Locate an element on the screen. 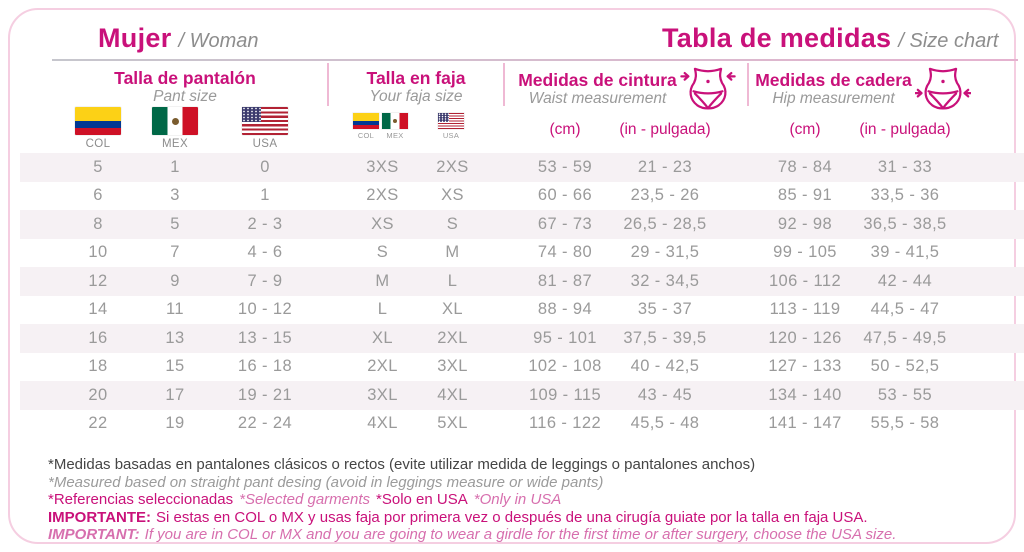 This screenshot has width=1024, height=552. cell-pant-col: 8 is located at coordinates (98, 223).